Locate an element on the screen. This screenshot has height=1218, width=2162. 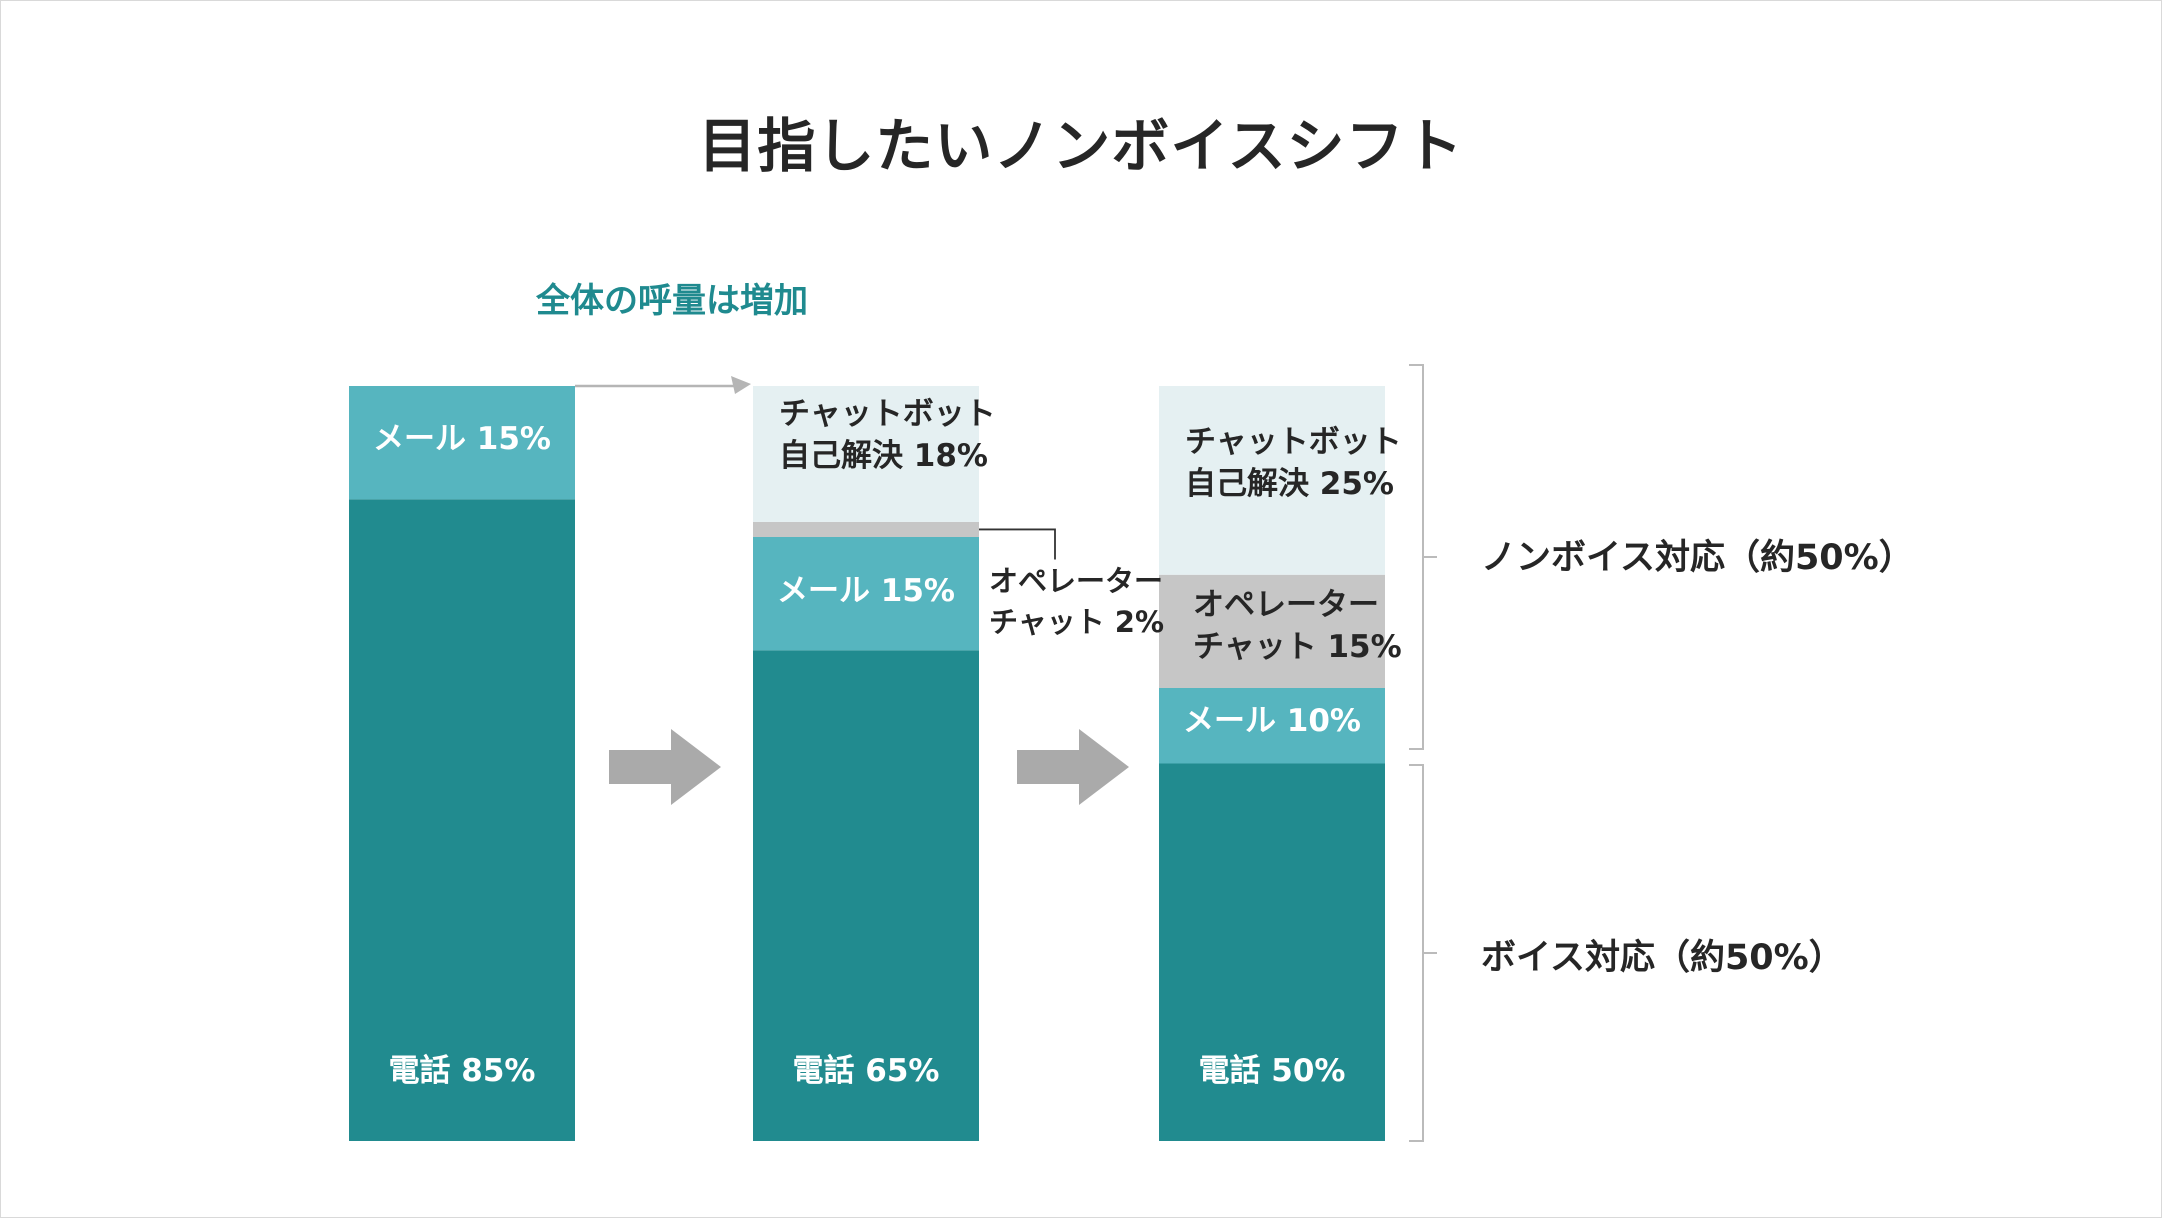
stage3-operator-chat-label: オペレーター チャット 15% is located at coordinates (1297, 626).